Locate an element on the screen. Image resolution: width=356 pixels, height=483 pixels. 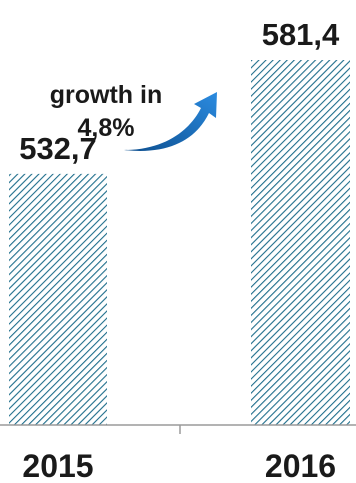
annotation-line-2: 4,8% is located at coordinates (106, 128).